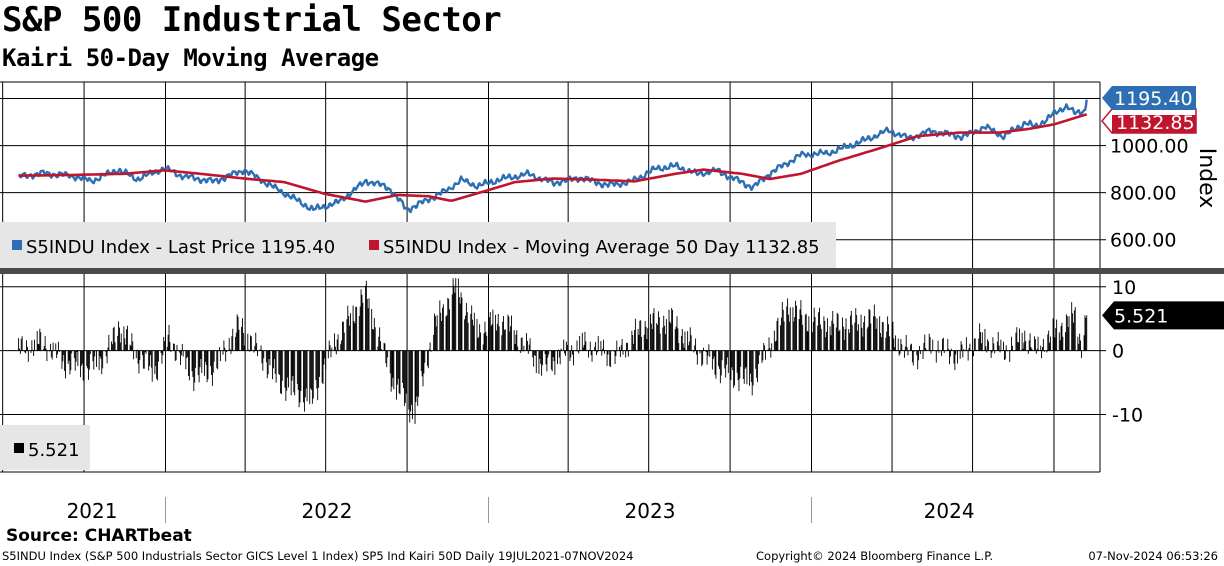 The width and height of the screenshot is (1224, 566). I want to click on x-tick-label: 2023, so click(650, 511).